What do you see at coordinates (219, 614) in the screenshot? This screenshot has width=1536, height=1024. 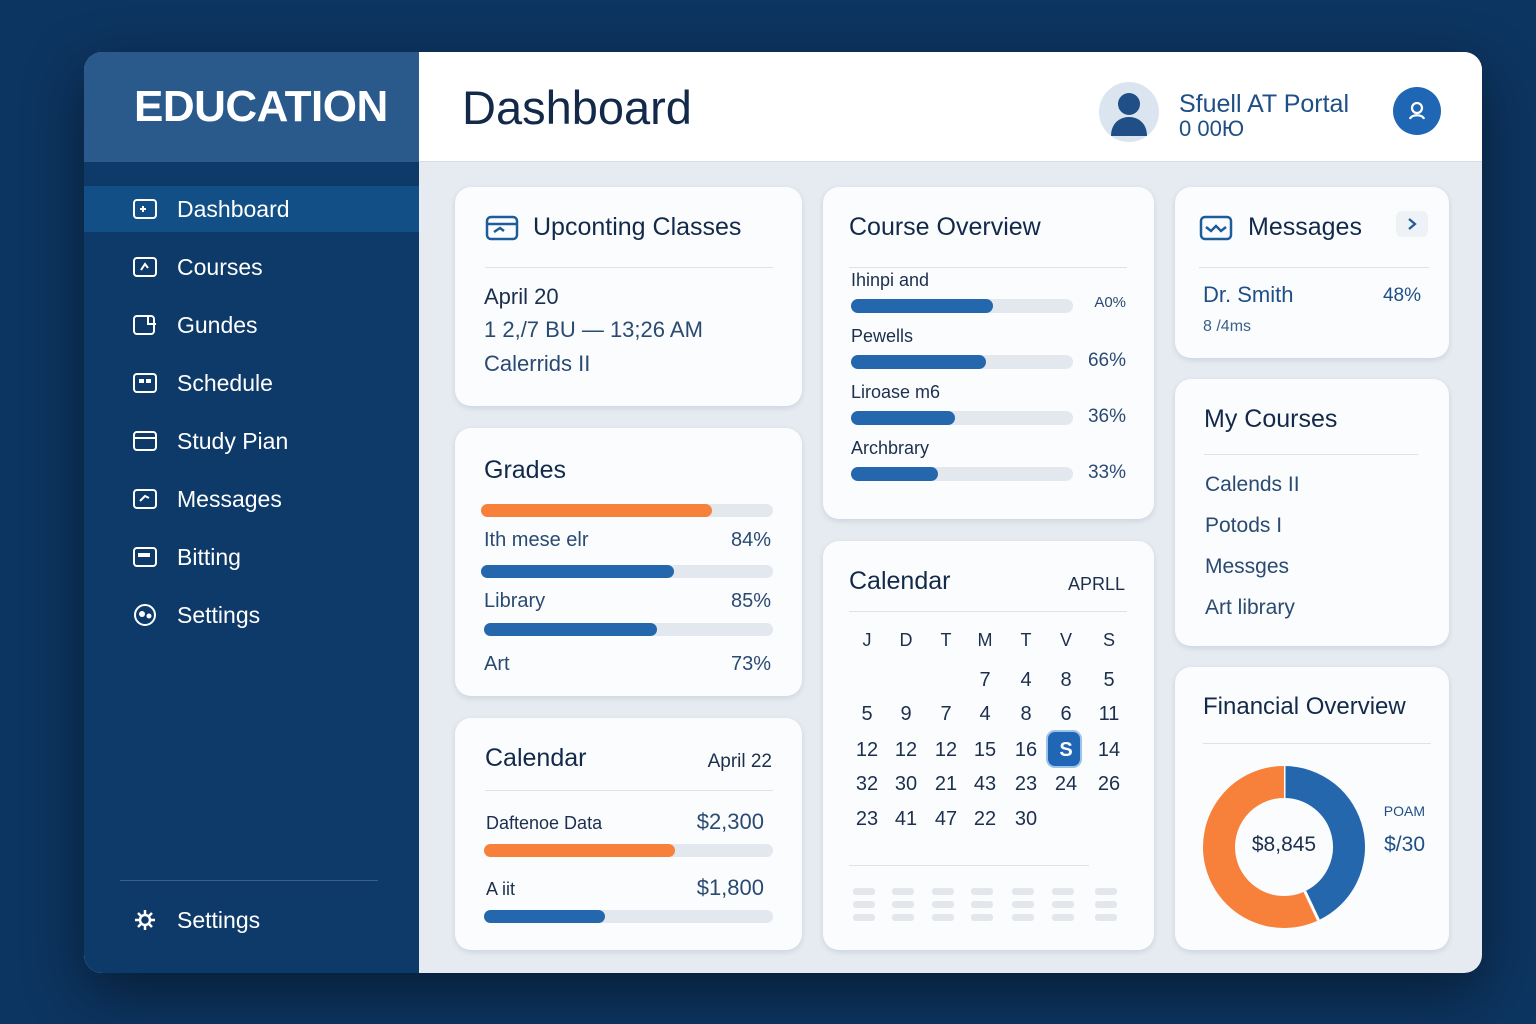 I see `sidebar-item-label: Settings` at bounding box center [219, 614].